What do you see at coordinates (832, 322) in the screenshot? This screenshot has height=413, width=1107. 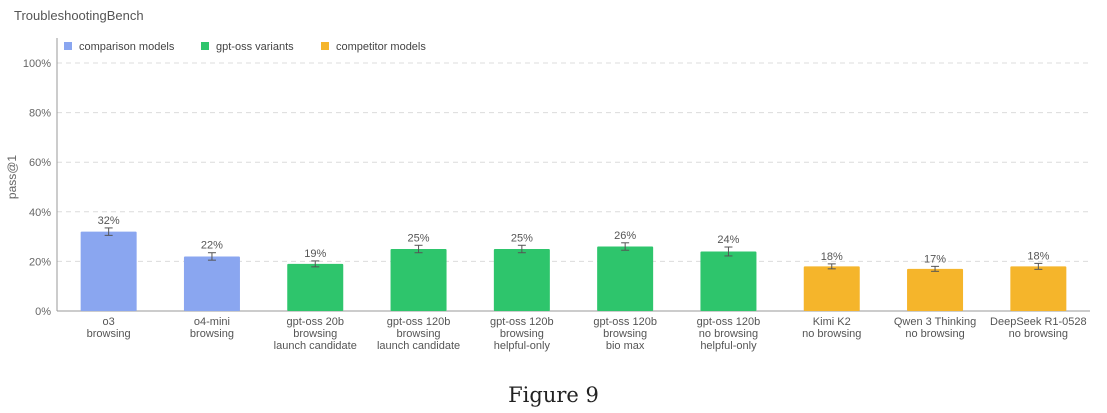 I see `x-tick-label: Kimi K2` at bounding box center [832, 322].